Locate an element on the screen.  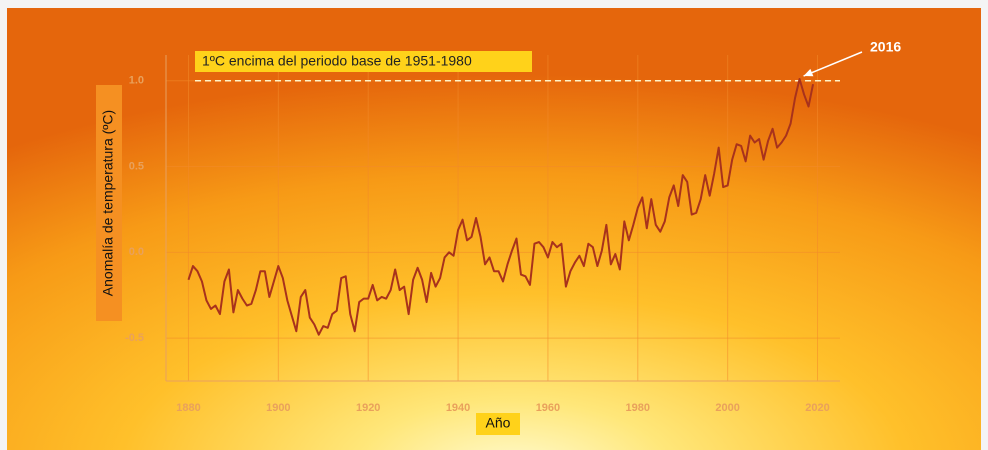
x-tick-label: 2020 is located at coordinates (817, 408).